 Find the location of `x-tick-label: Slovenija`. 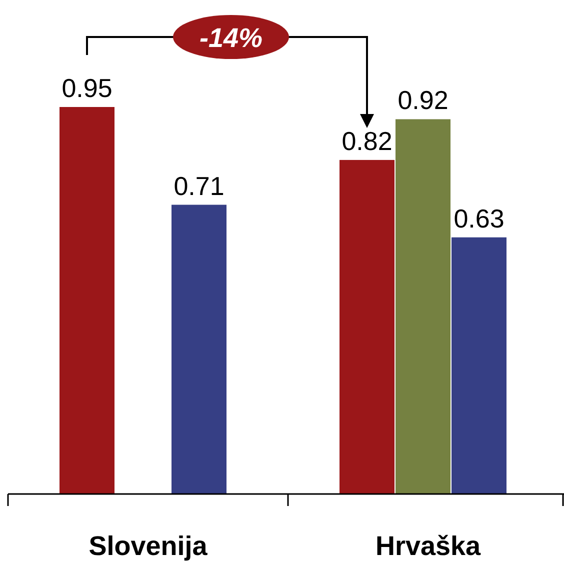

x-tick-label: Slovenija is located at coordinates (148, 546).